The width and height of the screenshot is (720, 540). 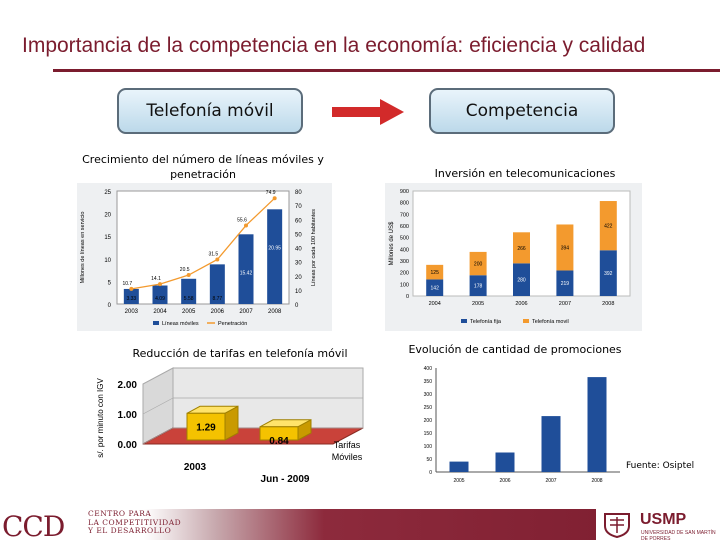 What do you see at coordinates (522, 111) in the screenshot?
I see `competencia-box: Competencia` at bounding box center [522, 111].